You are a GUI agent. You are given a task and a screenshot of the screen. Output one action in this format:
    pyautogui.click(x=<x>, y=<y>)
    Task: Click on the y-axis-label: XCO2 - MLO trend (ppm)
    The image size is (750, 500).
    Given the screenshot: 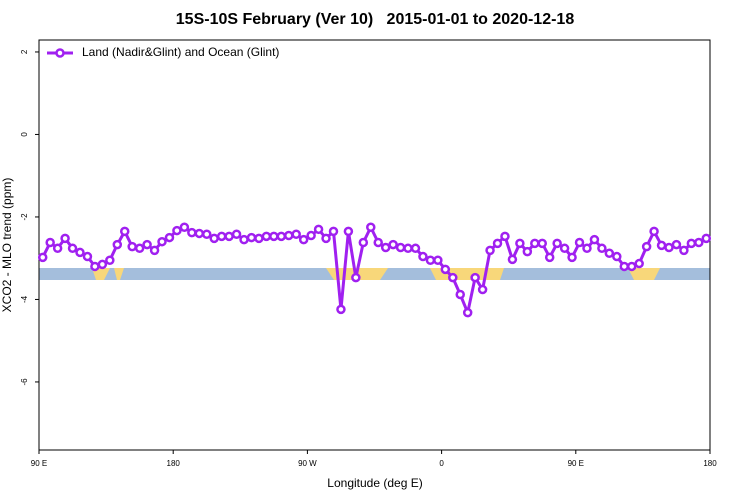 What is the action you would take?
    pyautogui.click(x=7, y=245)
    